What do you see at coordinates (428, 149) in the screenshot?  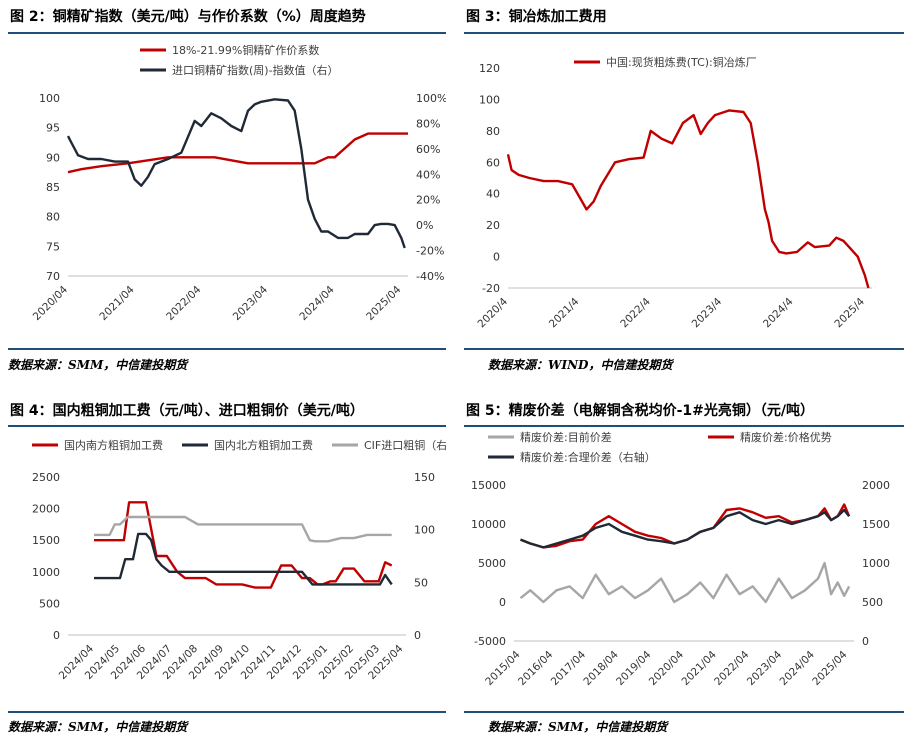 I see `y2-tick-label: 60%` at bounding box center [428, 149].